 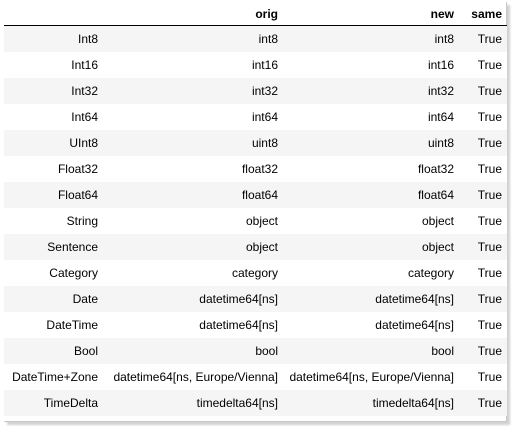 What do you see at coordinates (53, 169) in the screenshot?
I see `row-index-cell: Float32` at bounding box center [53, 169].